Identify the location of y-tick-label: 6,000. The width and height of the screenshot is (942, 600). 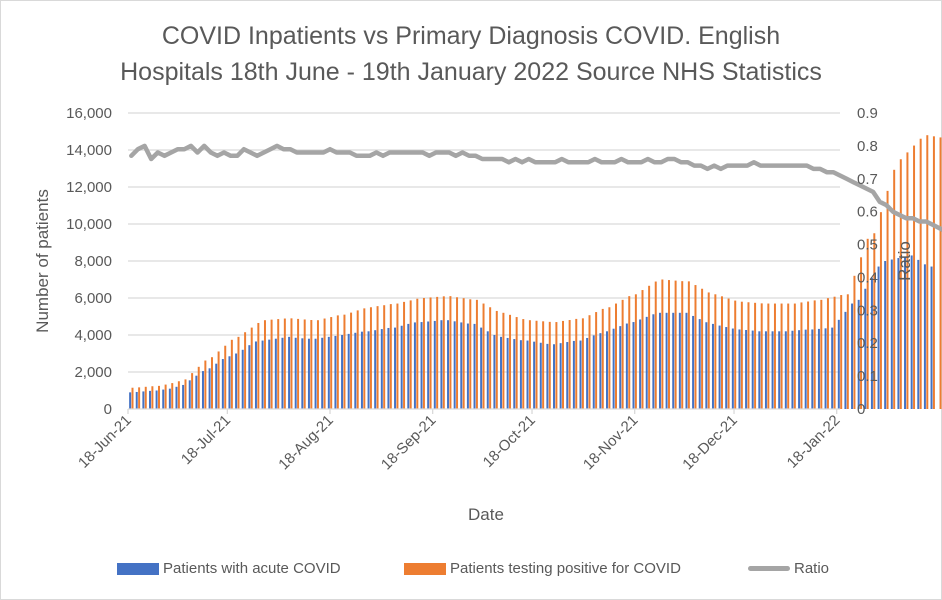
(93, 298).